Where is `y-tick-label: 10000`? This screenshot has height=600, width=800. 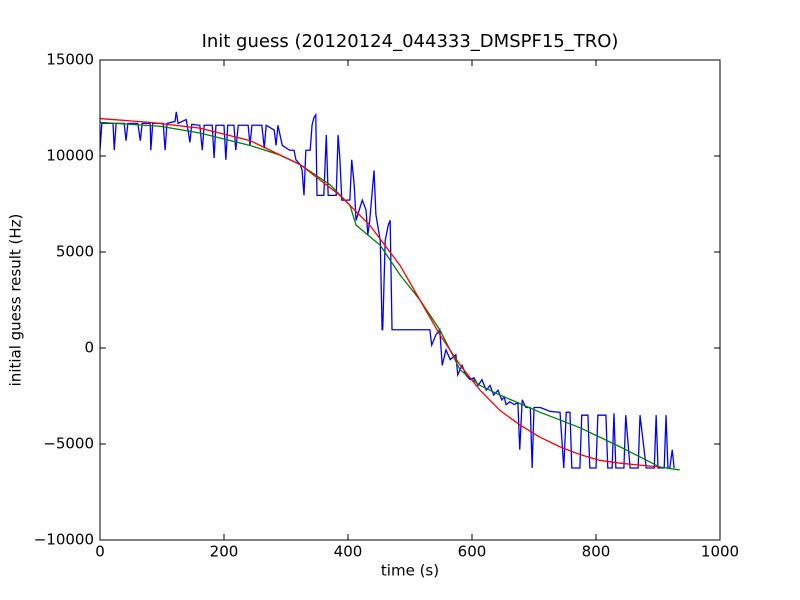
y-tick-label: 10000 is located at coordinates (70, 156).